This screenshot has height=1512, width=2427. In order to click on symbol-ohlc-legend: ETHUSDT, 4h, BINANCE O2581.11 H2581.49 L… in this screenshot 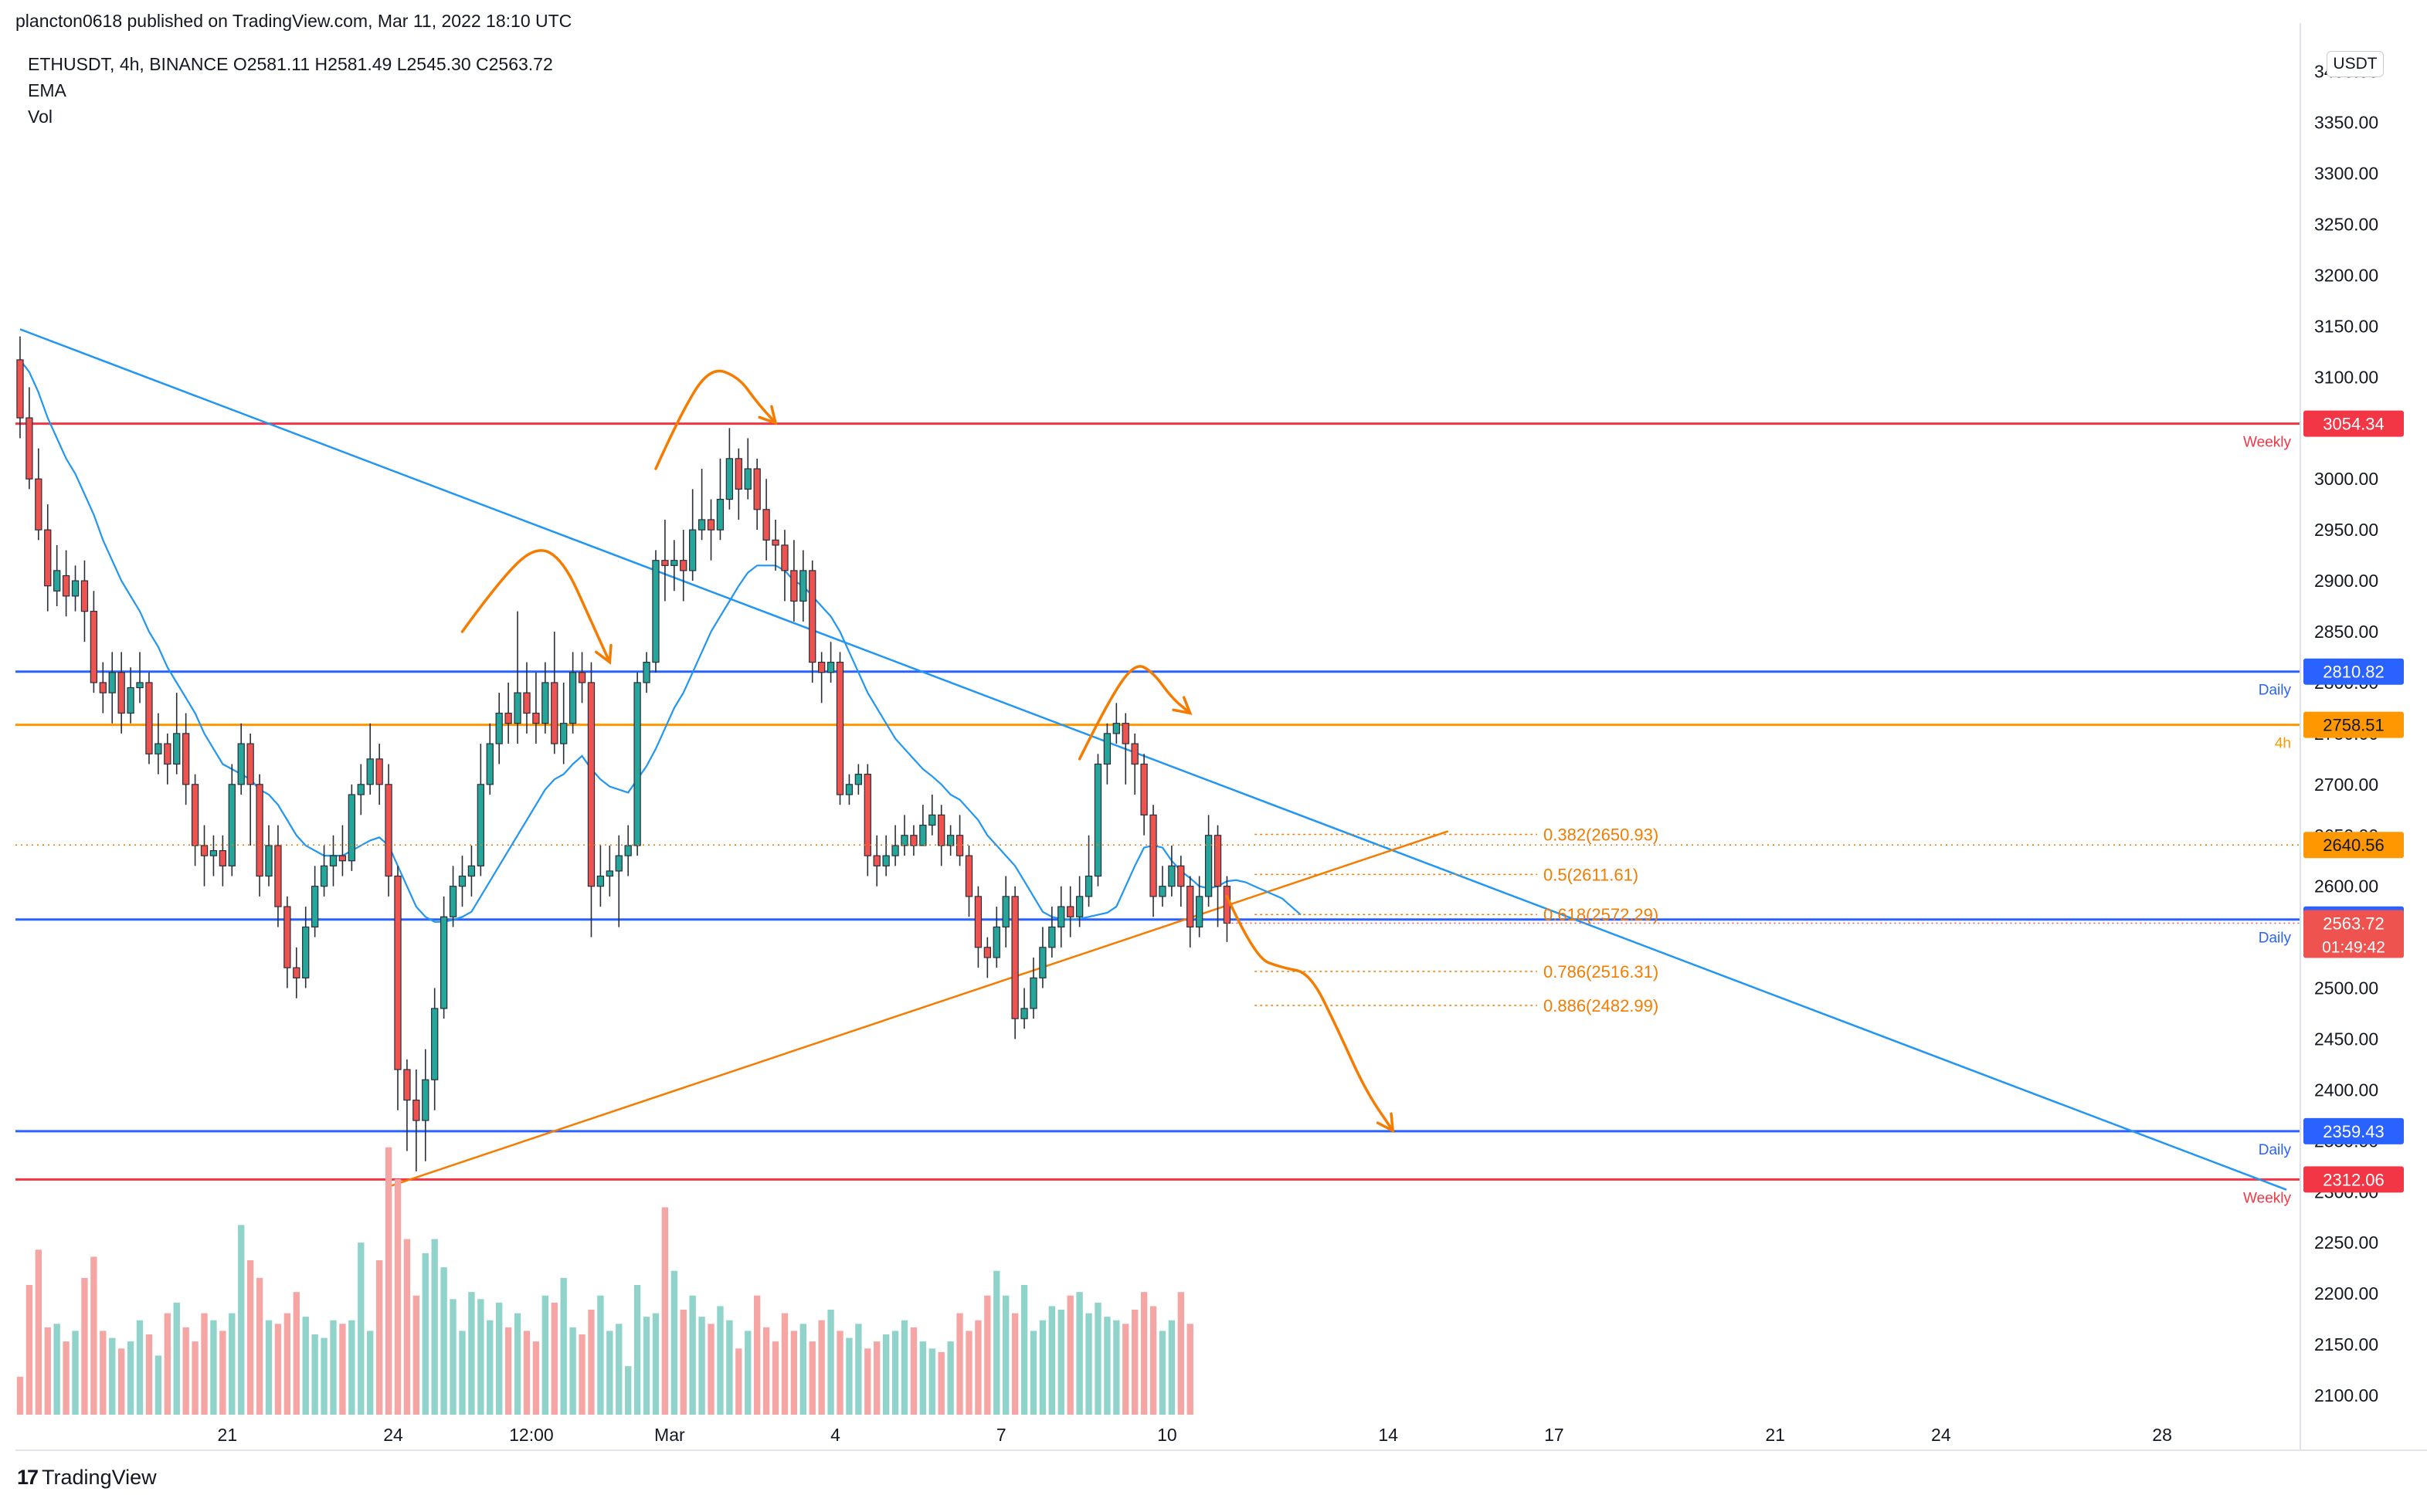, I will do `click(290, 64)`.